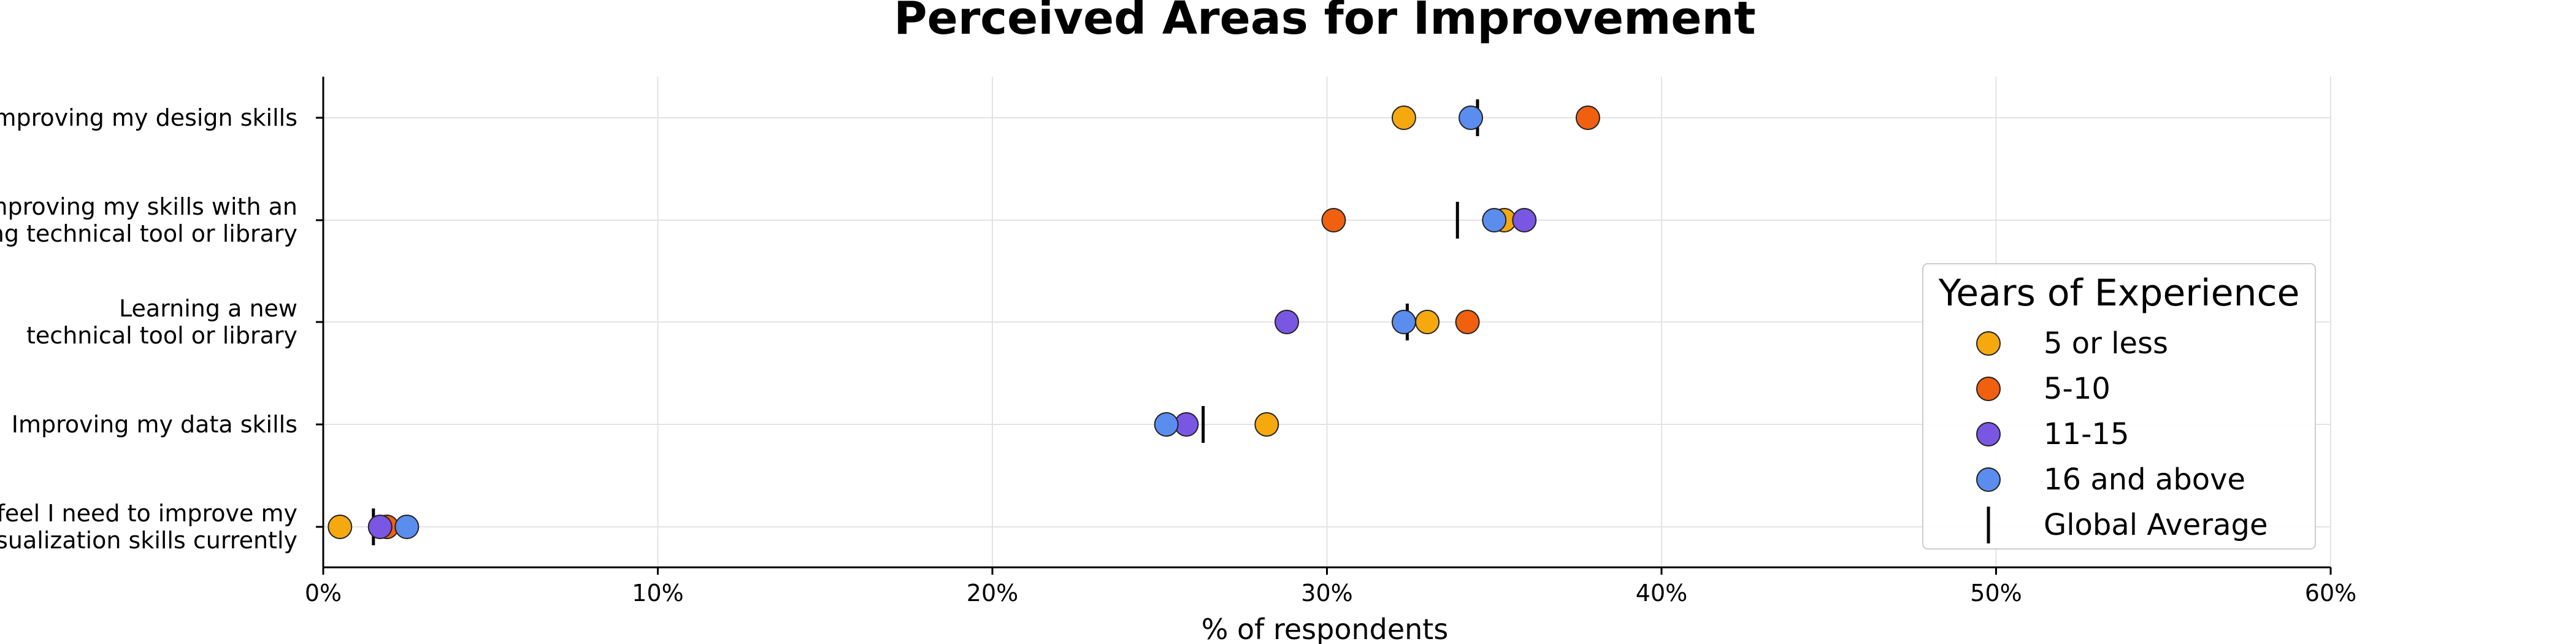 This screenshot has width=2576, height=644. Describe the element at coordinates (2144, 479) in the screenshot. I see `legend-item-label: 16 and above` at that location.